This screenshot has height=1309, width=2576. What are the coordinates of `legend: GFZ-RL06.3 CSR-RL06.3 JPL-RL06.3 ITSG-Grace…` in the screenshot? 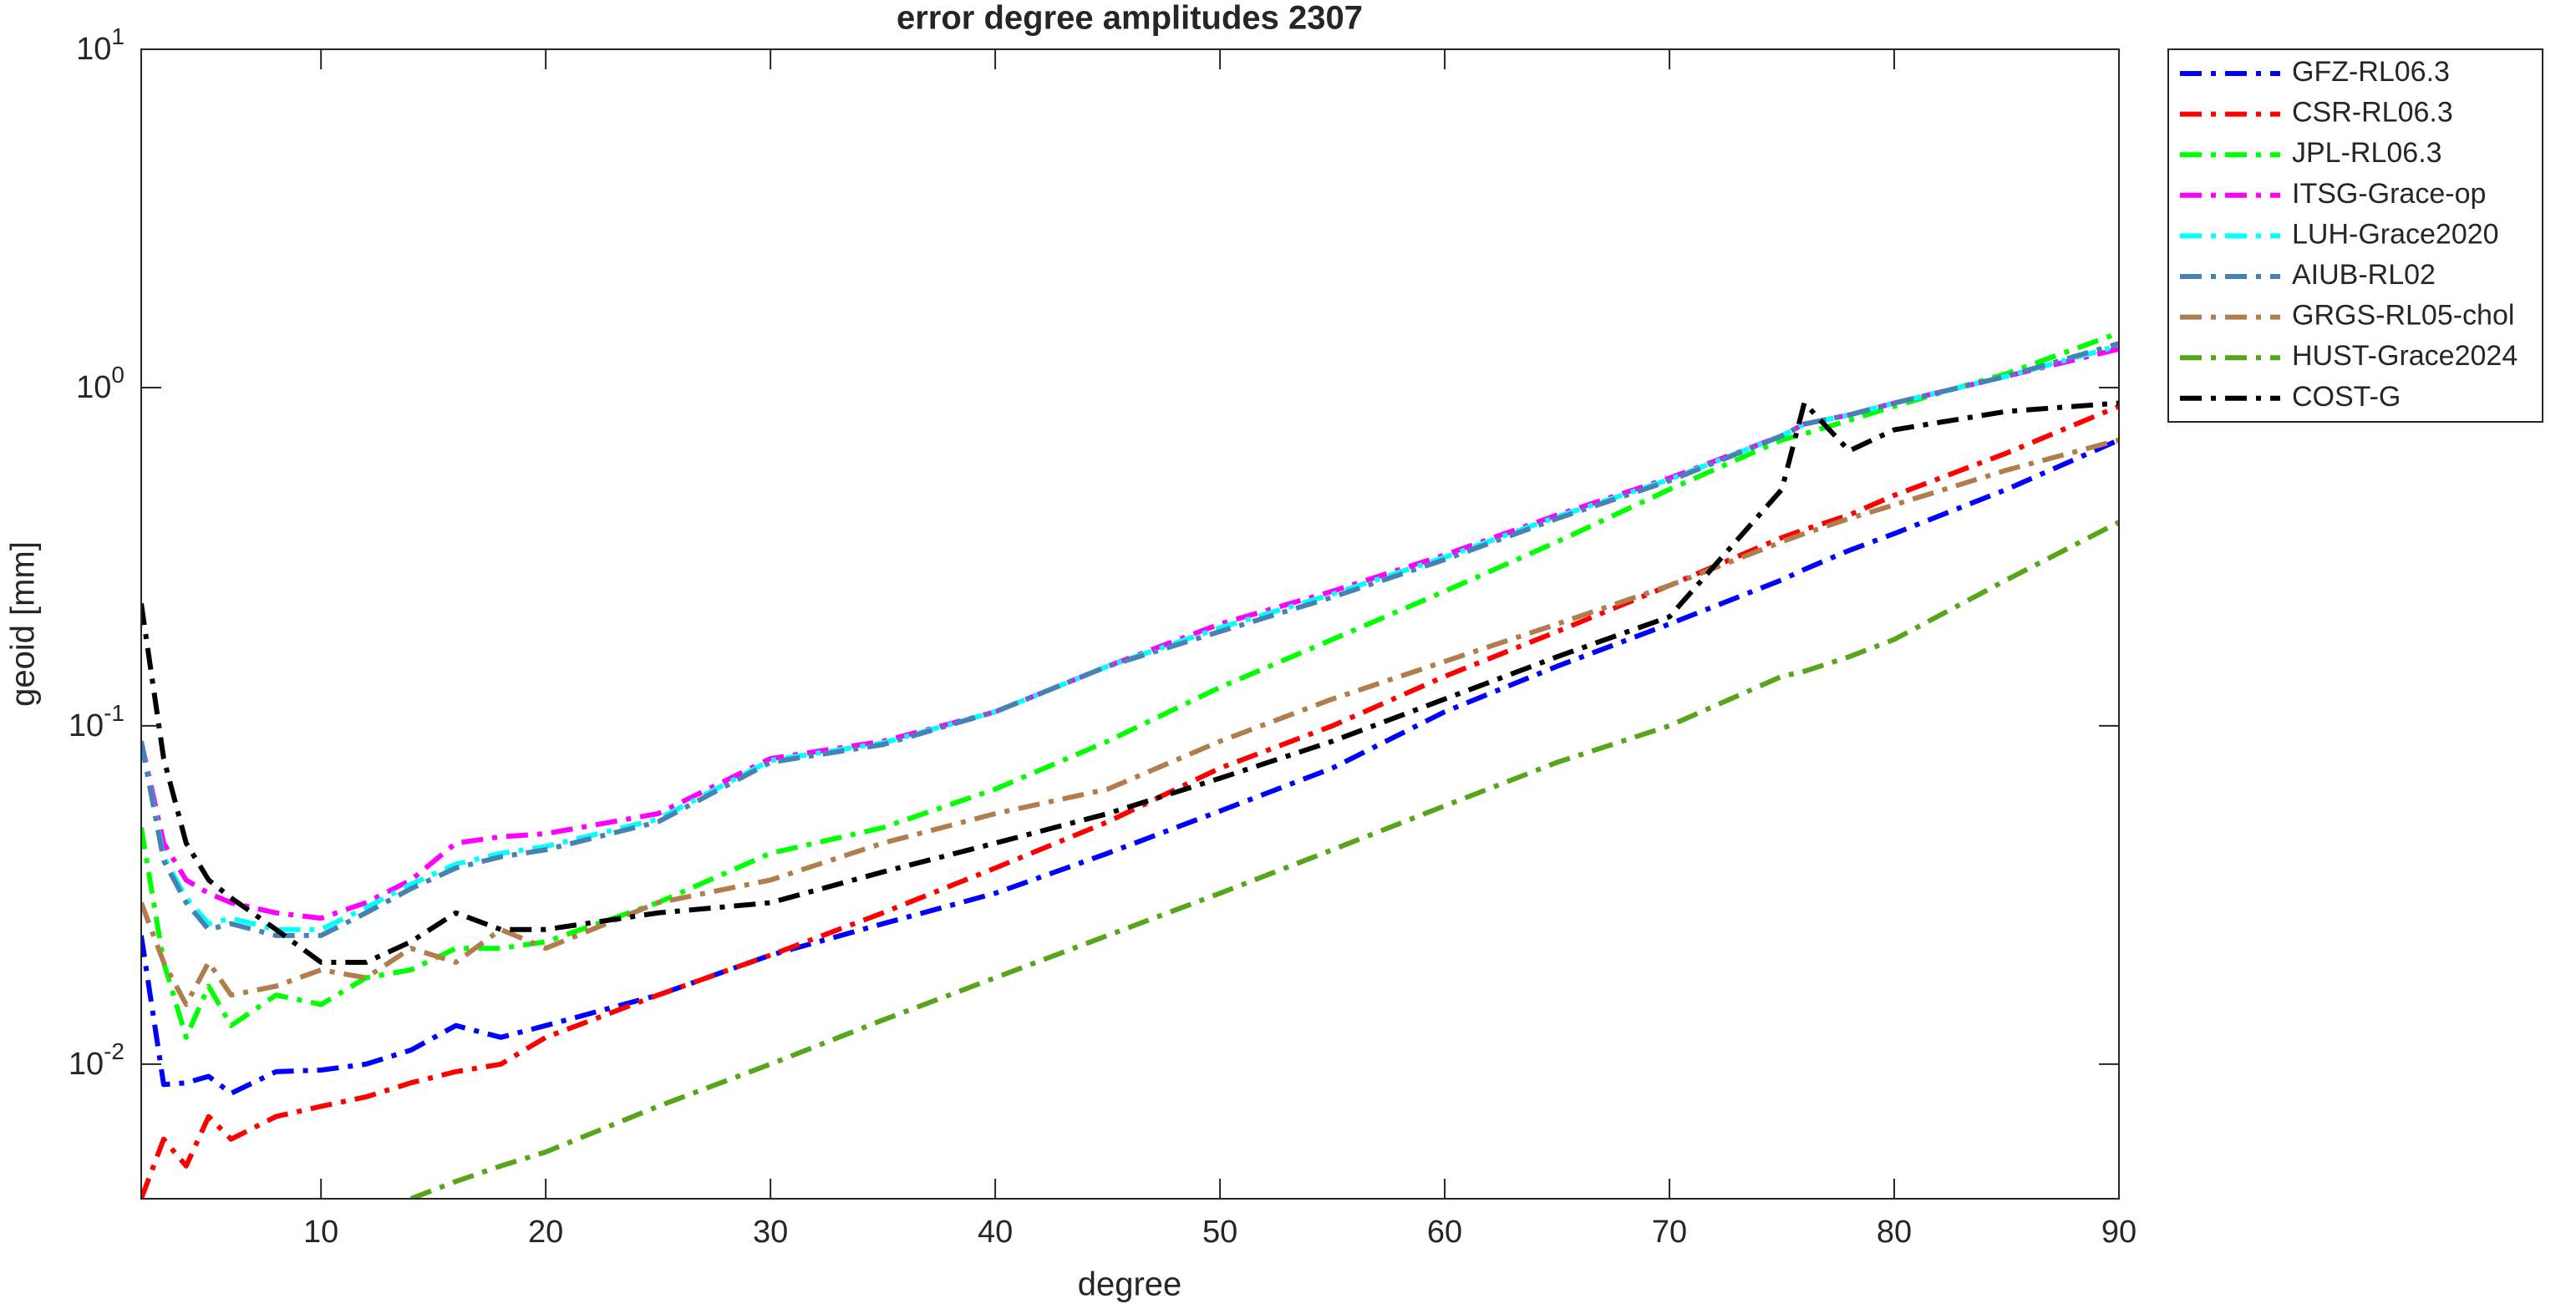 It's located at (2355, 235).